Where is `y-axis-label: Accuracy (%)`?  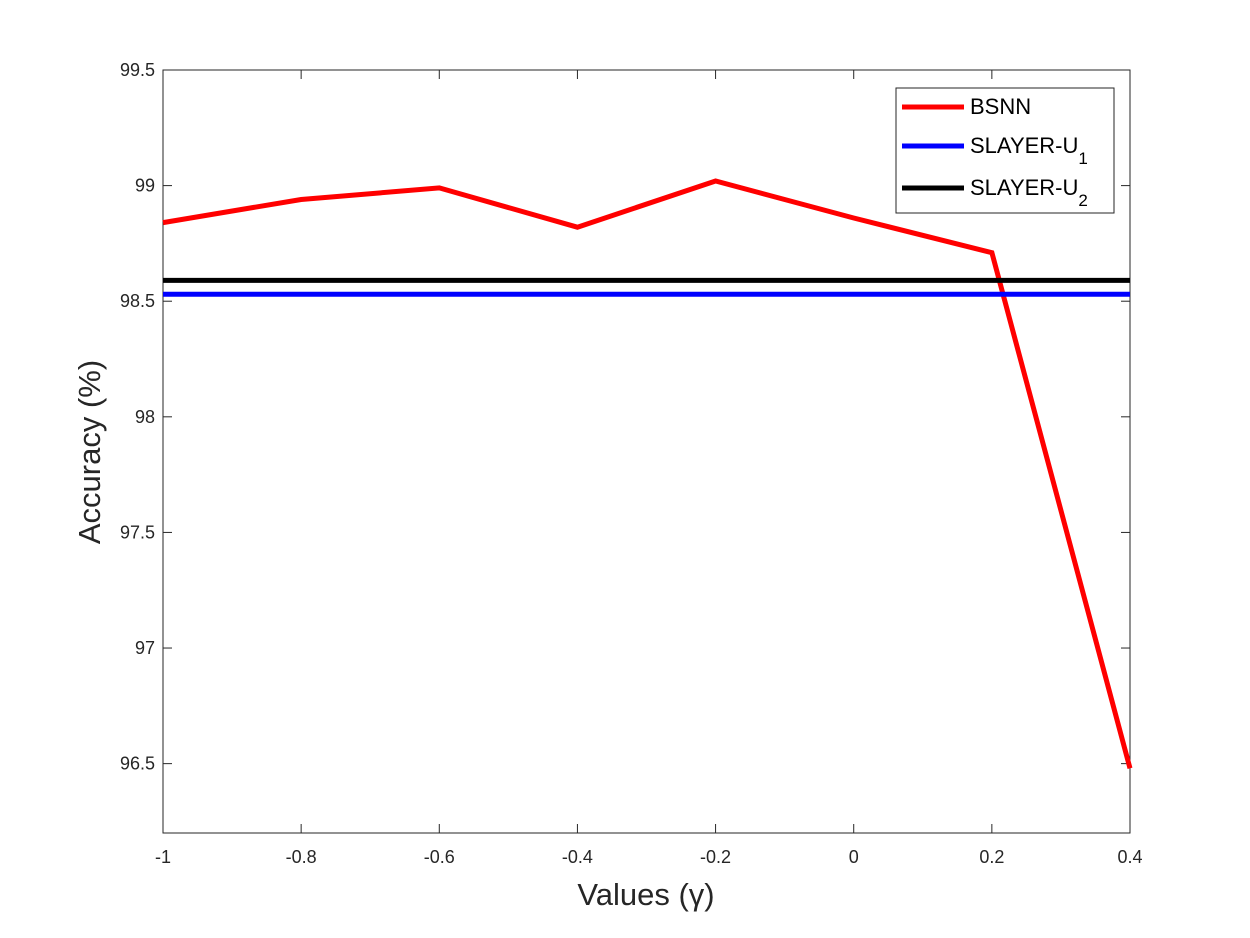 y-axis-label: Accuracy (%) is located at coordinates (89, 452).